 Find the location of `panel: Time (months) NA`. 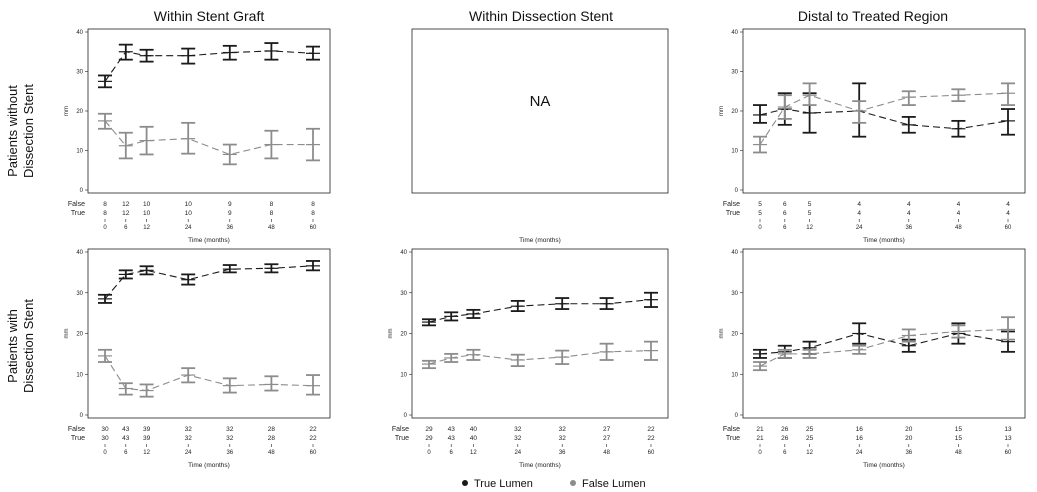

panel: Time (months) NA is located at coordinates (540, 136).